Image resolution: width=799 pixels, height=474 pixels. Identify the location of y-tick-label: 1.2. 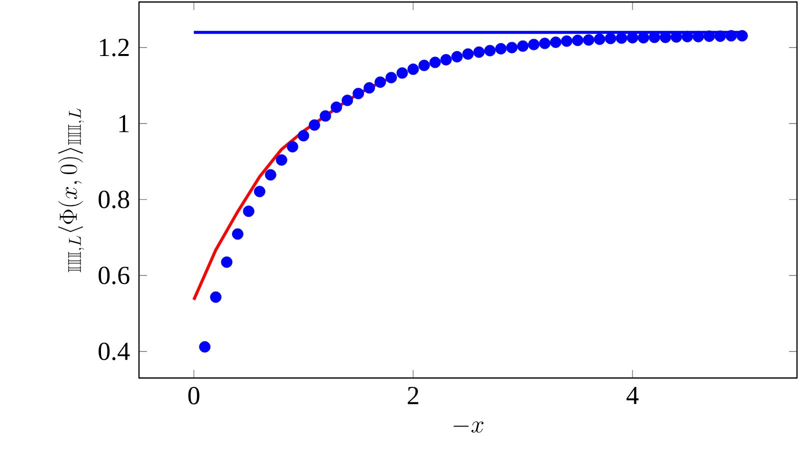
(114, 47).